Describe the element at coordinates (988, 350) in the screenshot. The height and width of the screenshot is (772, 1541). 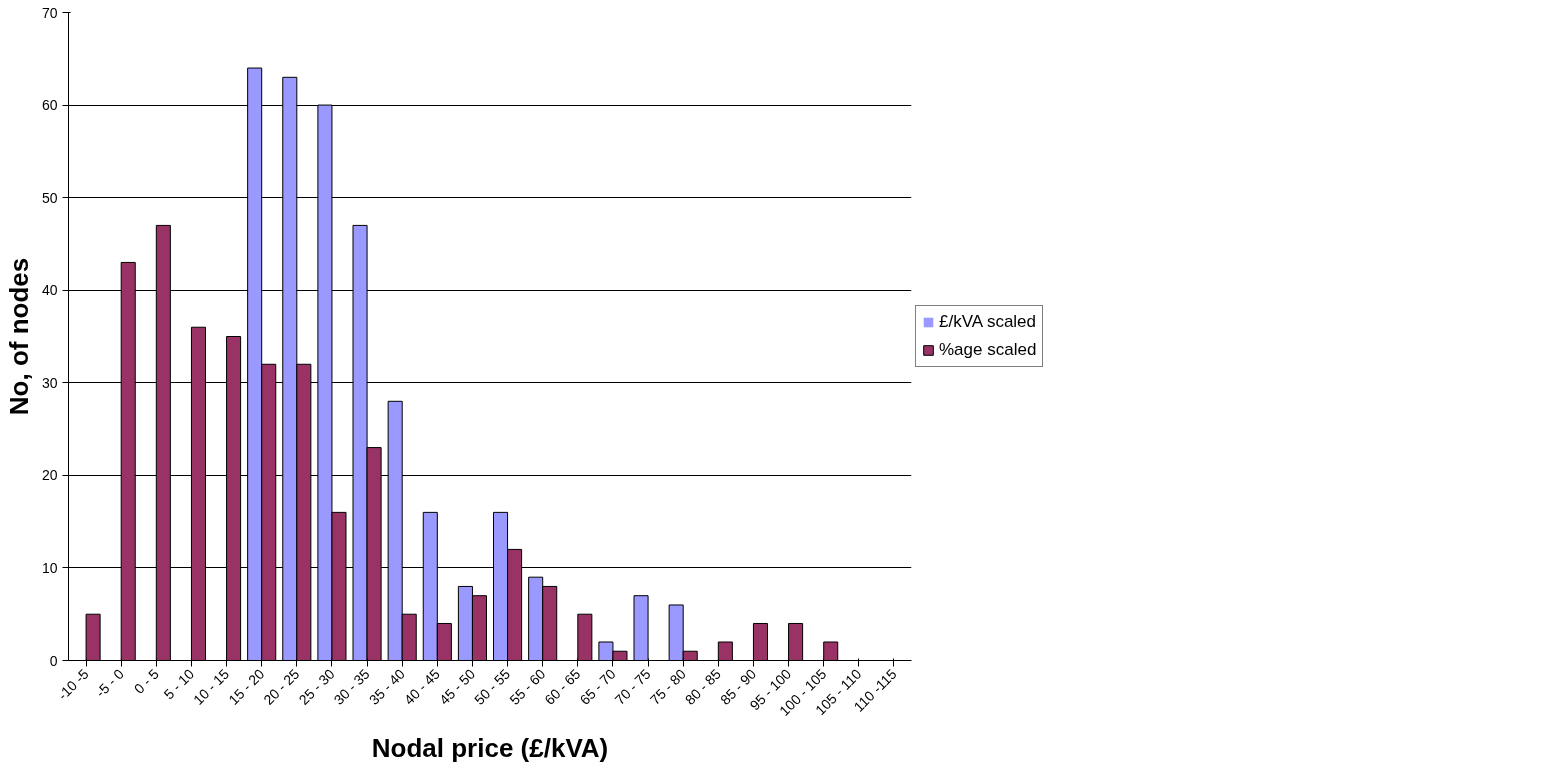
I see `legend-label: %age scaled` at that location.